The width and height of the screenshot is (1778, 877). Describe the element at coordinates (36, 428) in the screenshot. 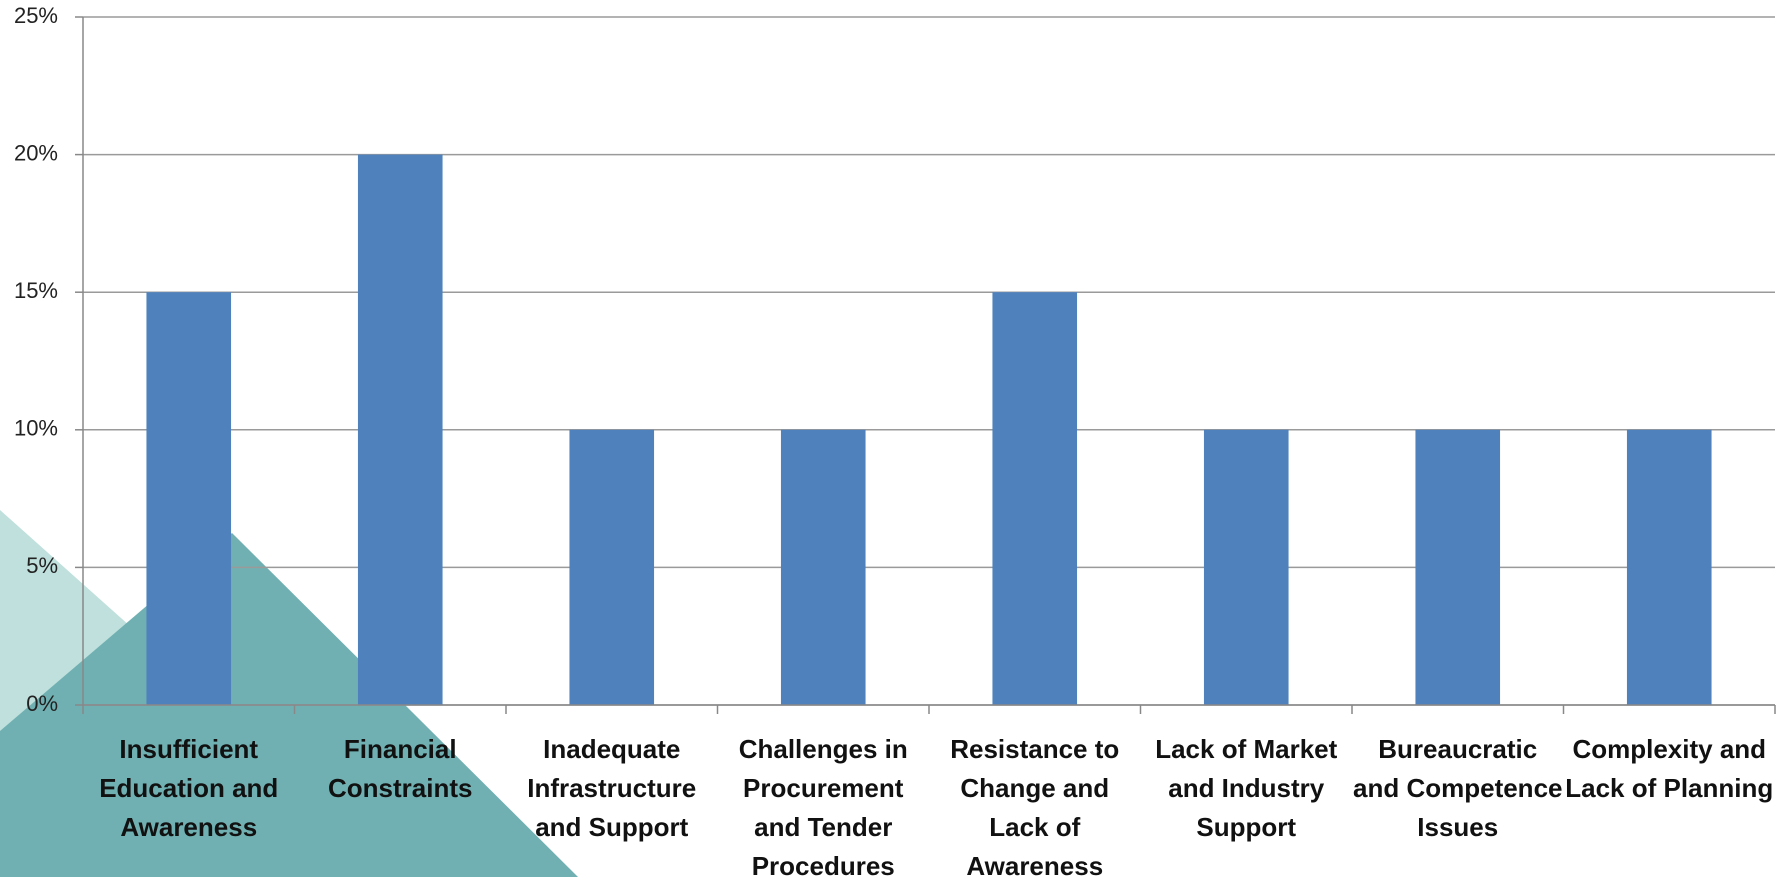

I see `y-tick-label: 10%` at that location.